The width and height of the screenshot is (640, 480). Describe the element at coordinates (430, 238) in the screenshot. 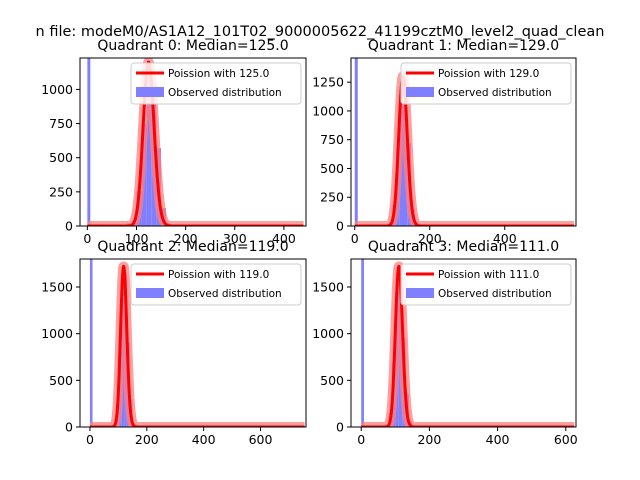

I see `quadrant-1-x-tick-label-1: 200` at that location.